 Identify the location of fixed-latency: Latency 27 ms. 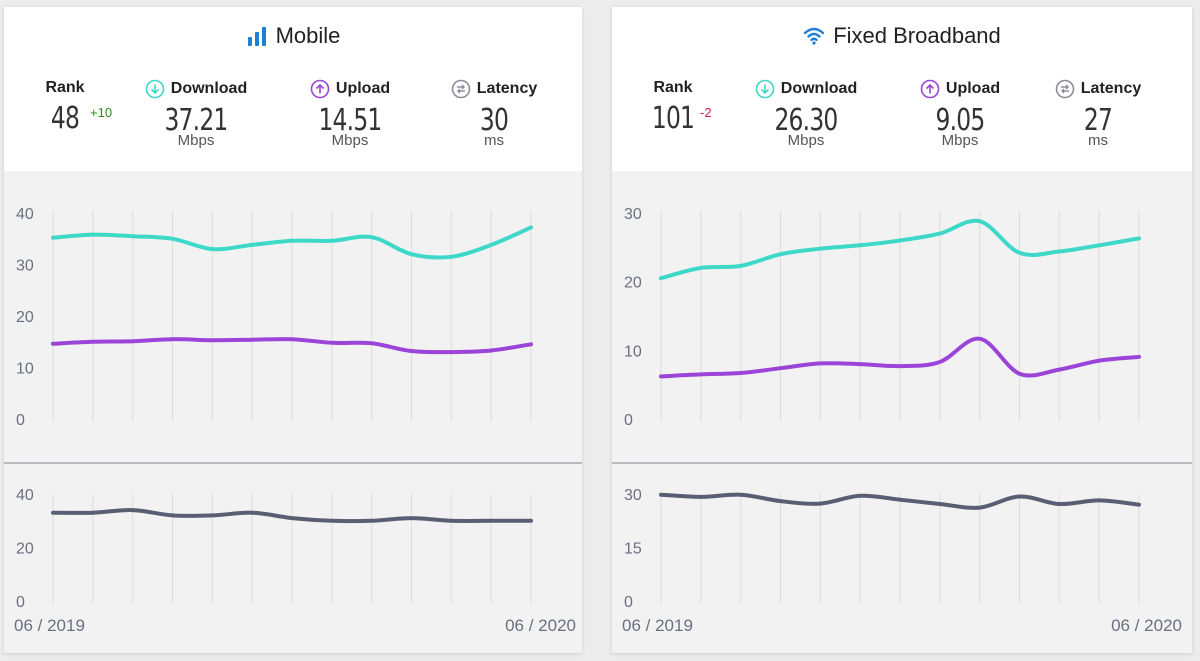
(1098, 114).